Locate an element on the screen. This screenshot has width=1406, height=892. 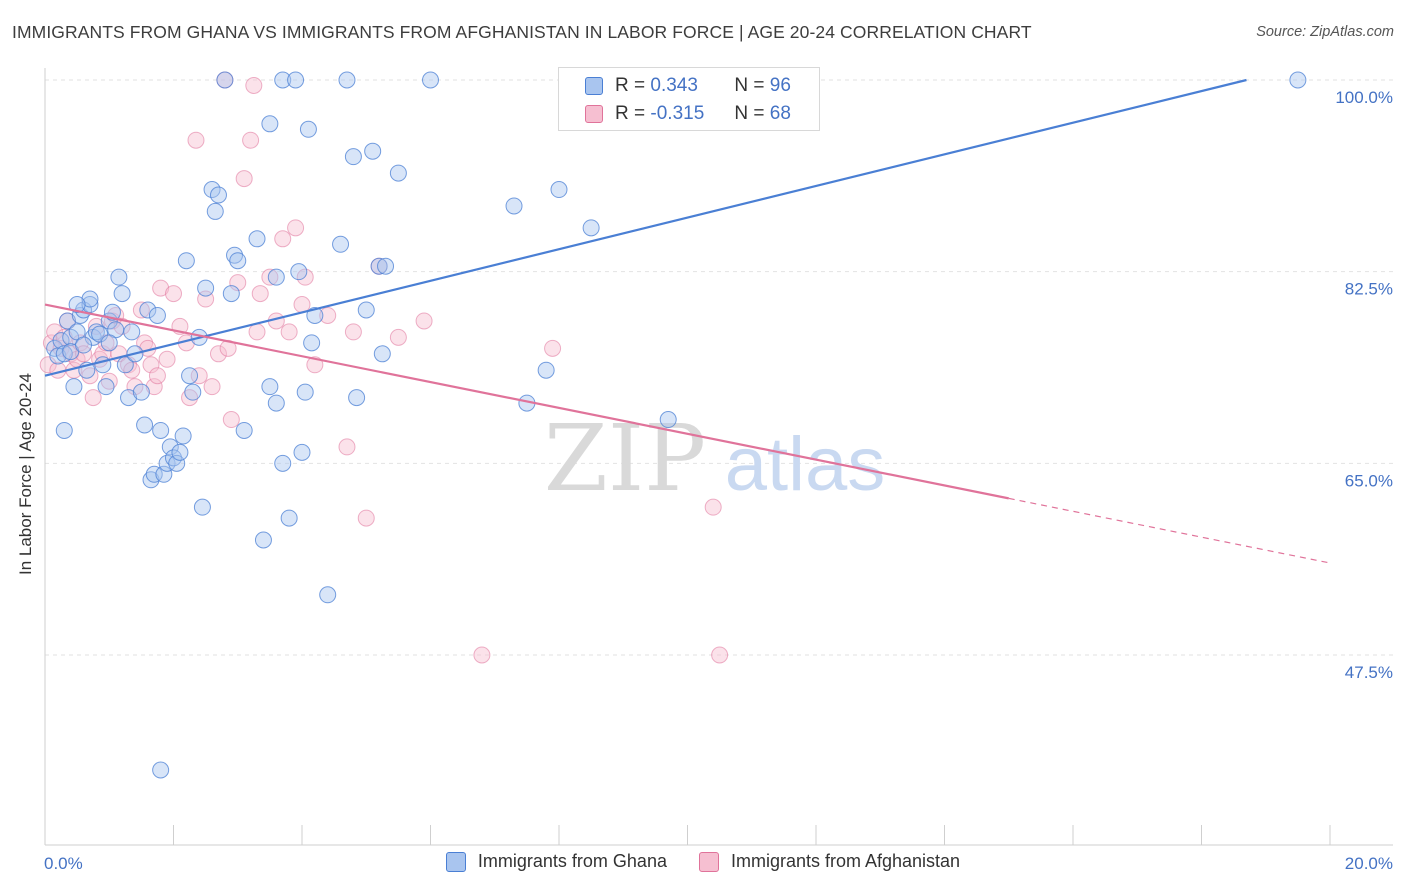
legend-label: Immigrants from Afghanistan is located at coordinates (845, 861).